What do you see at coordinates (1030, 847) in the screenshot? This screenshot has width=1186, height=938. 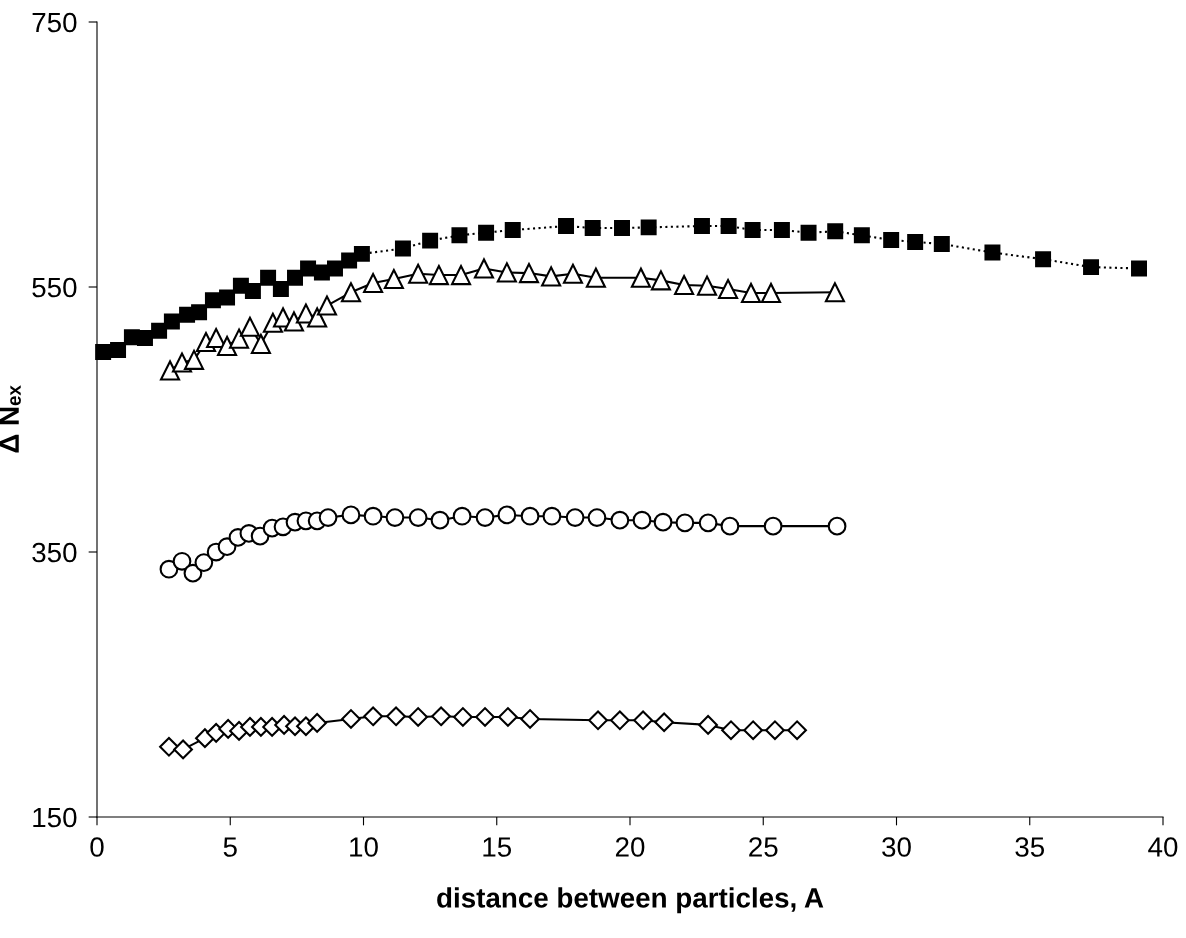 I see `x-tick-label: 35` at bounding box center [1030, 847].